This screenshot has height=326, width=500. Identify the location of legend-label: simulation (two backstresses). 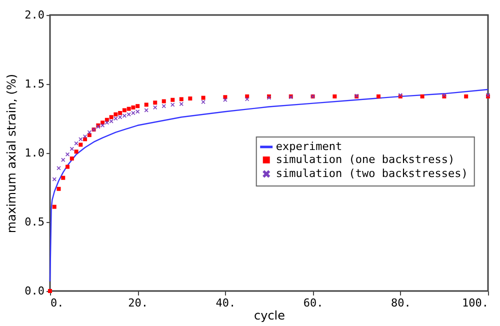
(372, 173).